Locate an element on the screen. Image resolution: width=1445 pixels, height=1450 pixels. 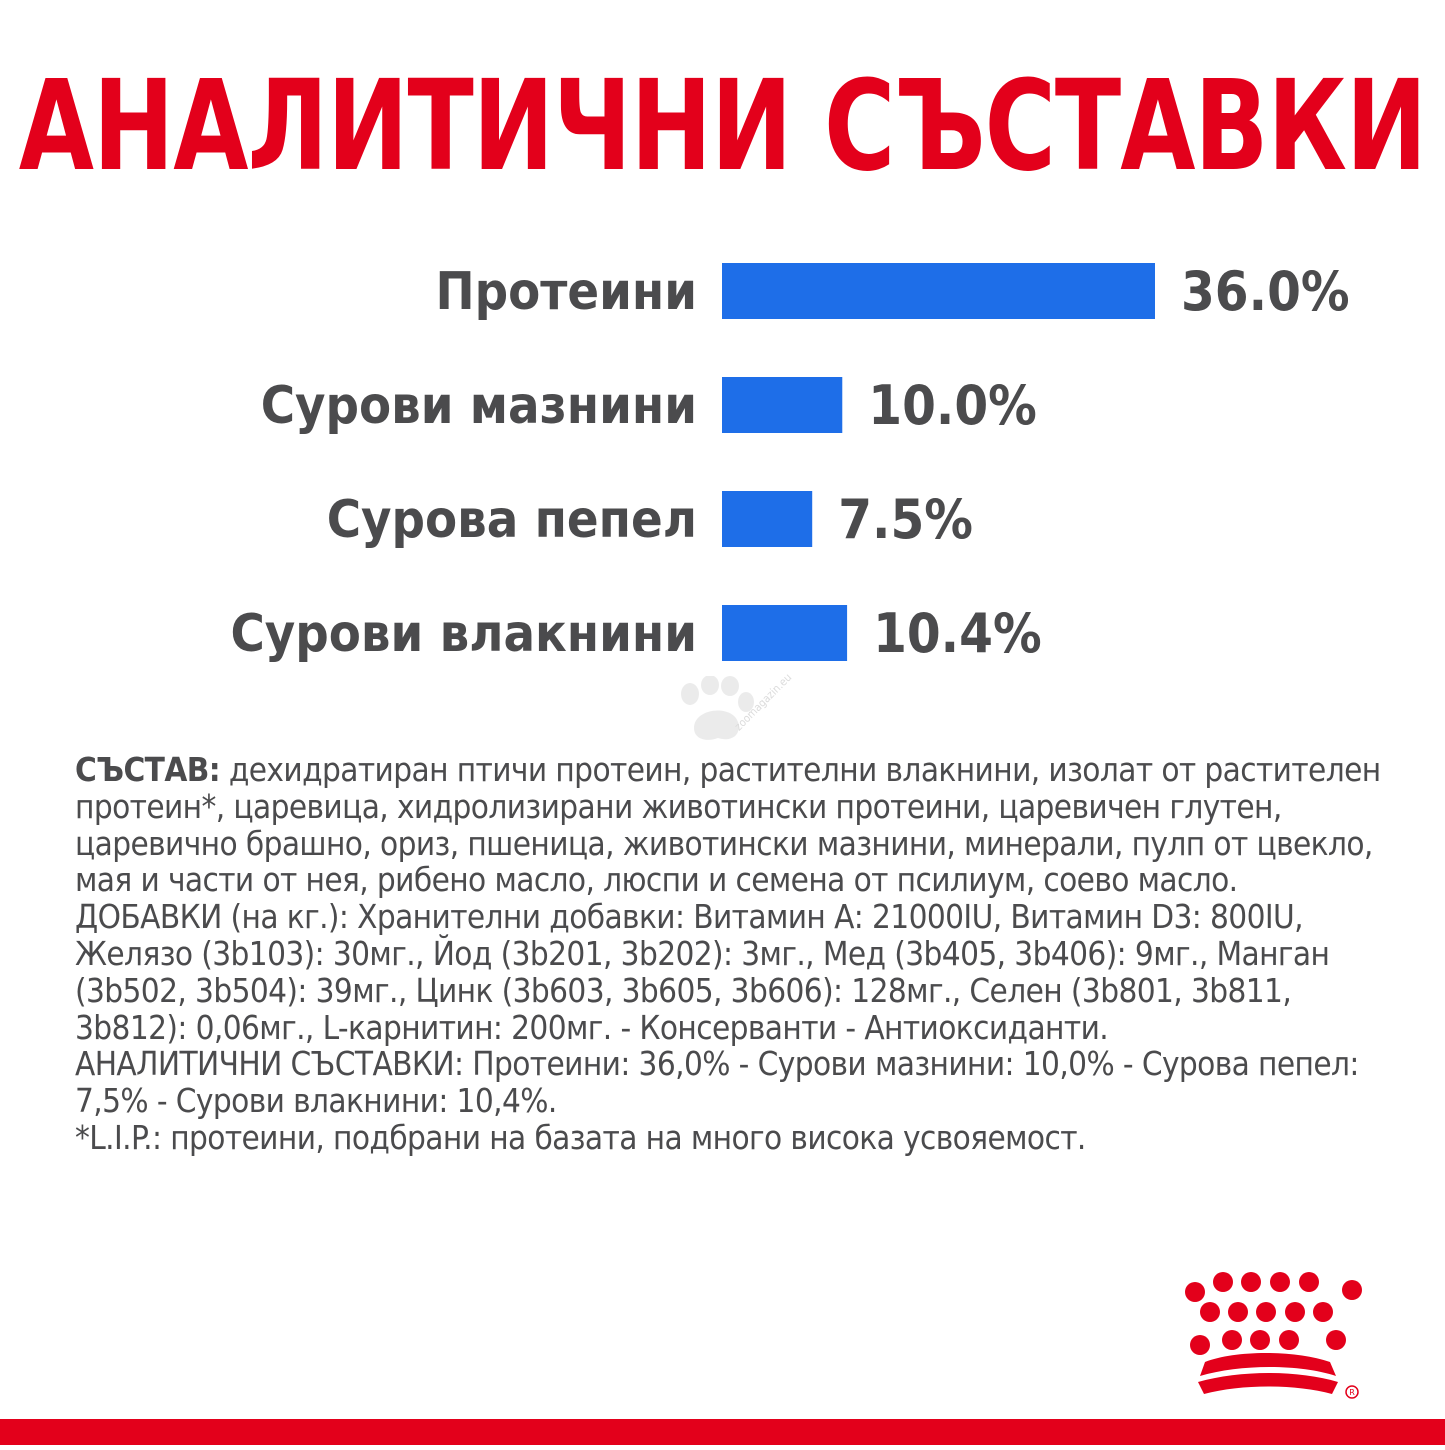
value-label: 36.0% is located at coordinates (1265, 291).